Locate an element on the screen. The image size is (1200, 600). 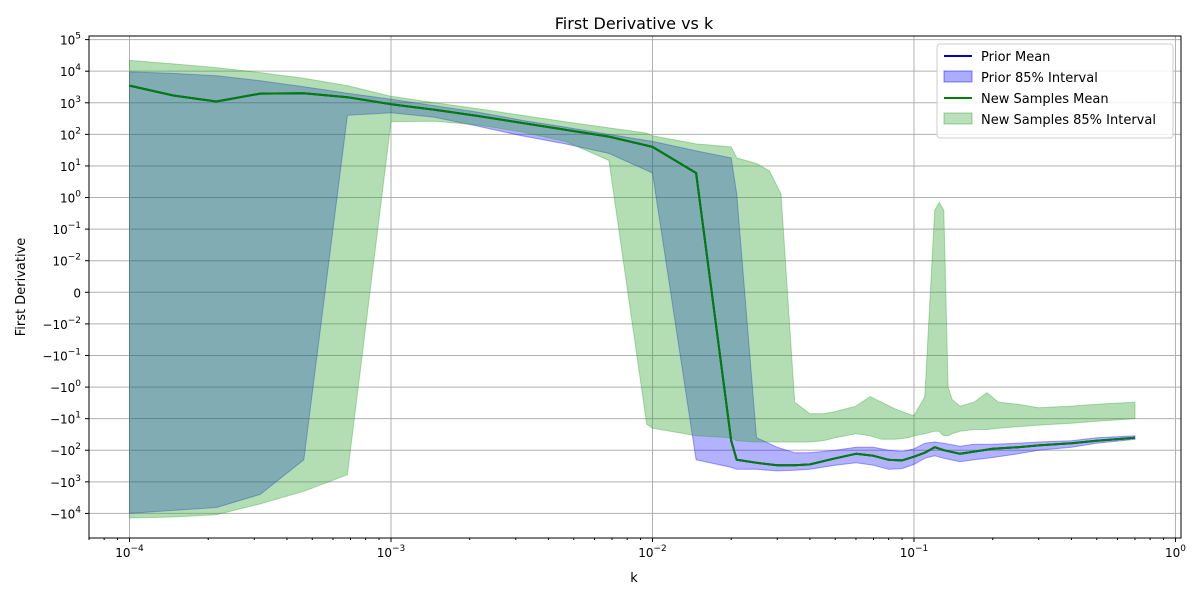
x-tick-exponent: −3 is located at coordinates (398, 549).